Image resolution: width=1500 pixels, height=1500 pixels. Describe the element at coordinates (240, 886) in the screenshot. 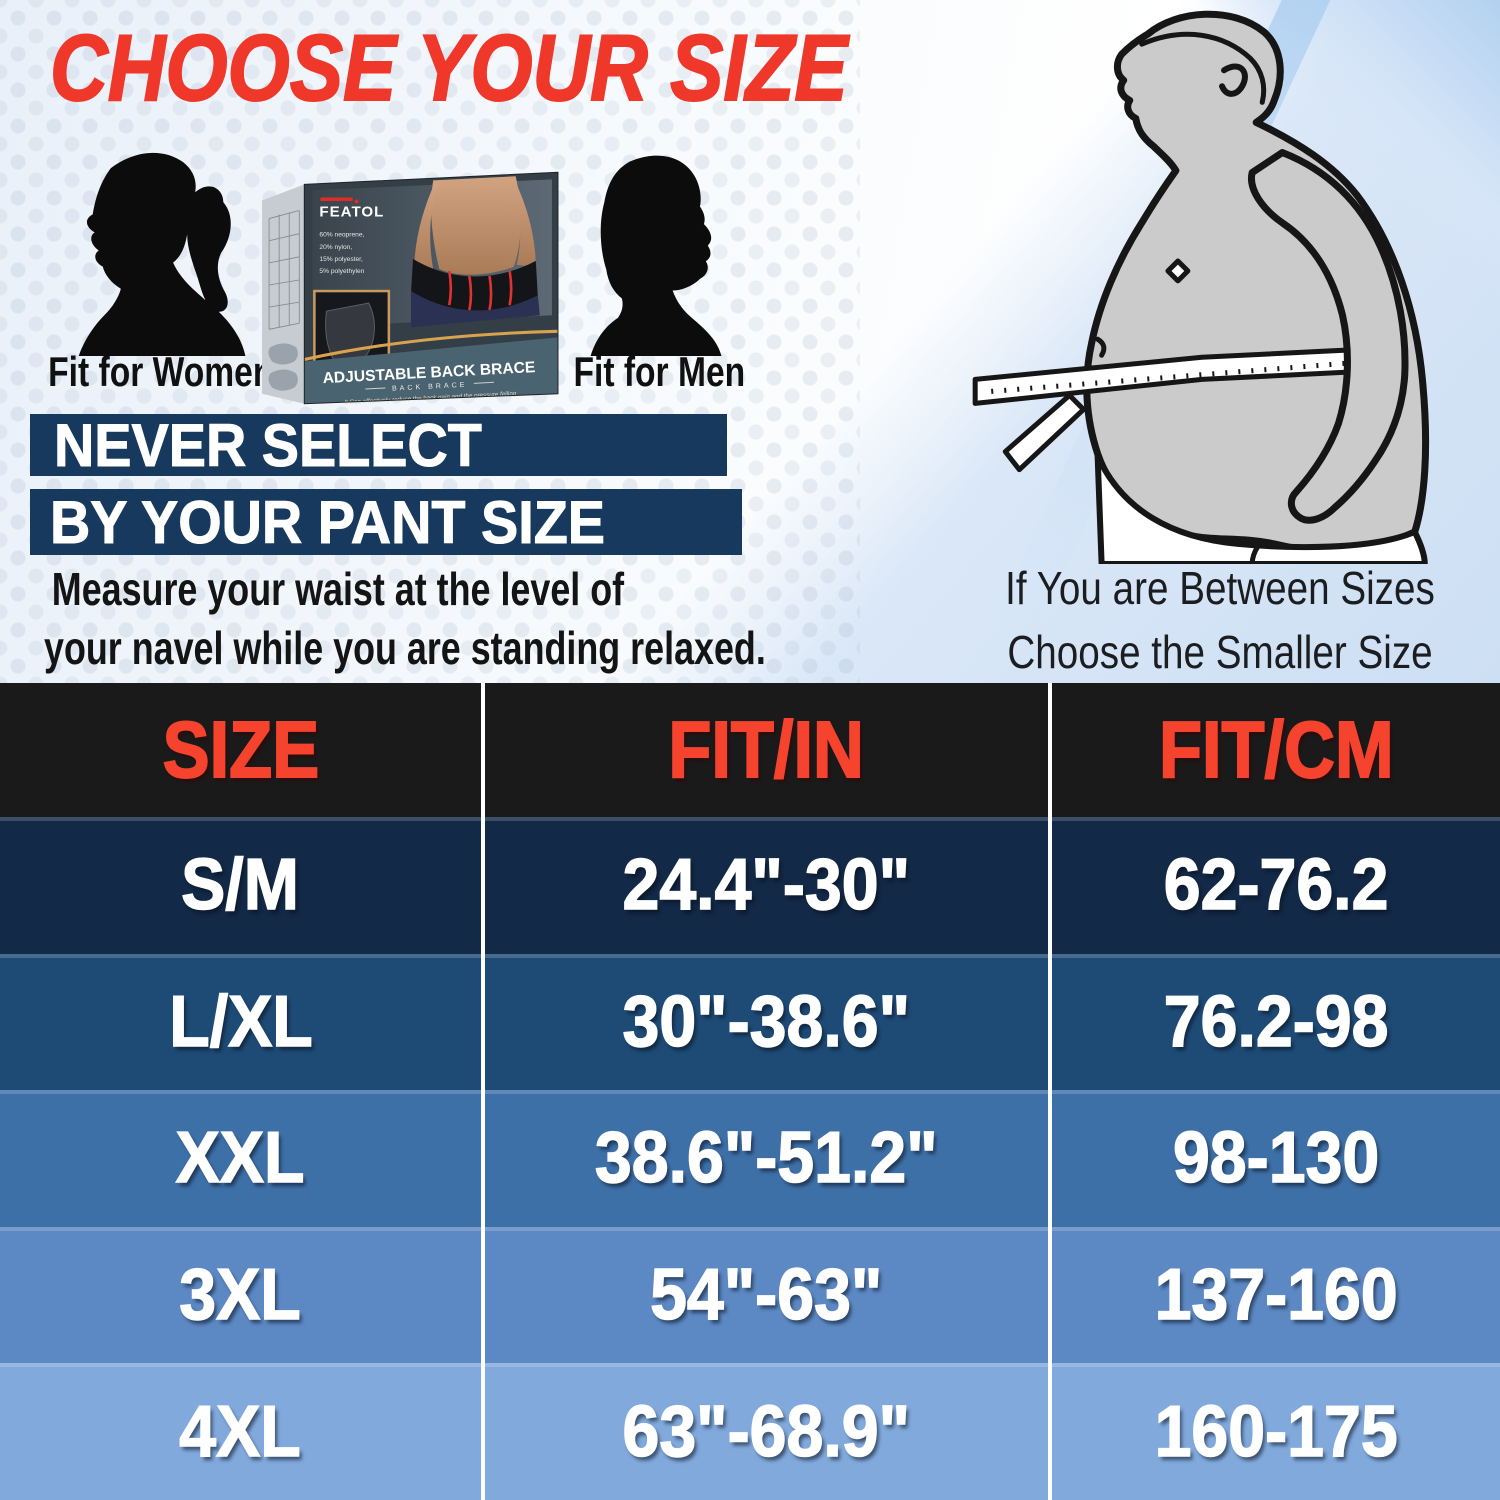

I see `size-cell: S/M` at that location.